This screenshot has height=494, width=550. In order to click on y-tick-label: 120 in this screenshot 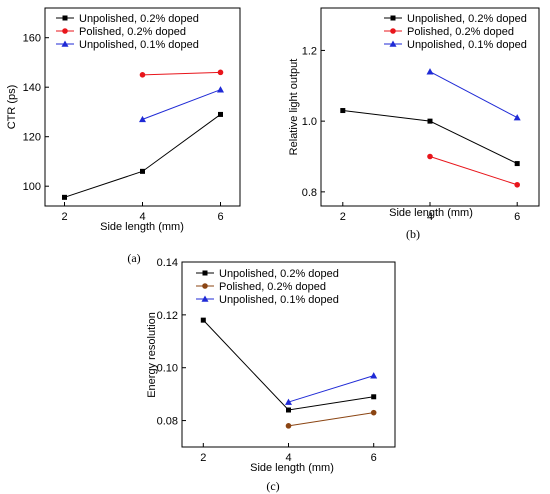, I will do `click(32, 138)`.